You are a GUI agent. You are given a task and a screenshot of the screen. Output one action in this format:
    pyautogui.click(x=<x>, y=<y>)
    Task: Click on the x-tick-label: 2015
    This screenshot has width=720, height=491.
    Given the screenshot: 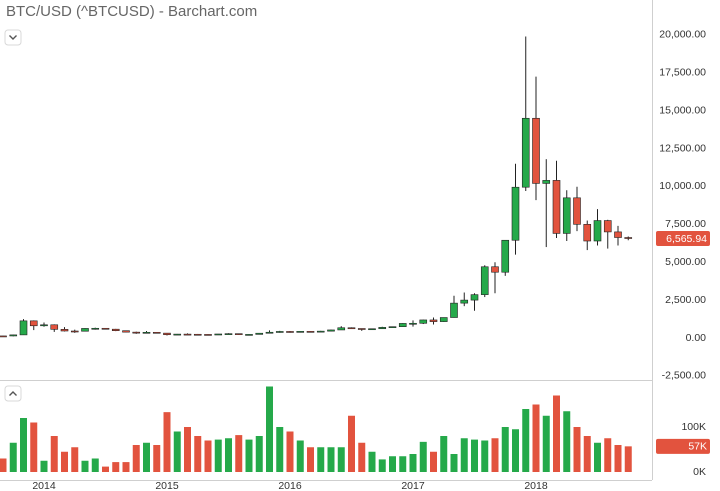 What is the action you would take?
    pyautogui.click(x=167, y=485)
    